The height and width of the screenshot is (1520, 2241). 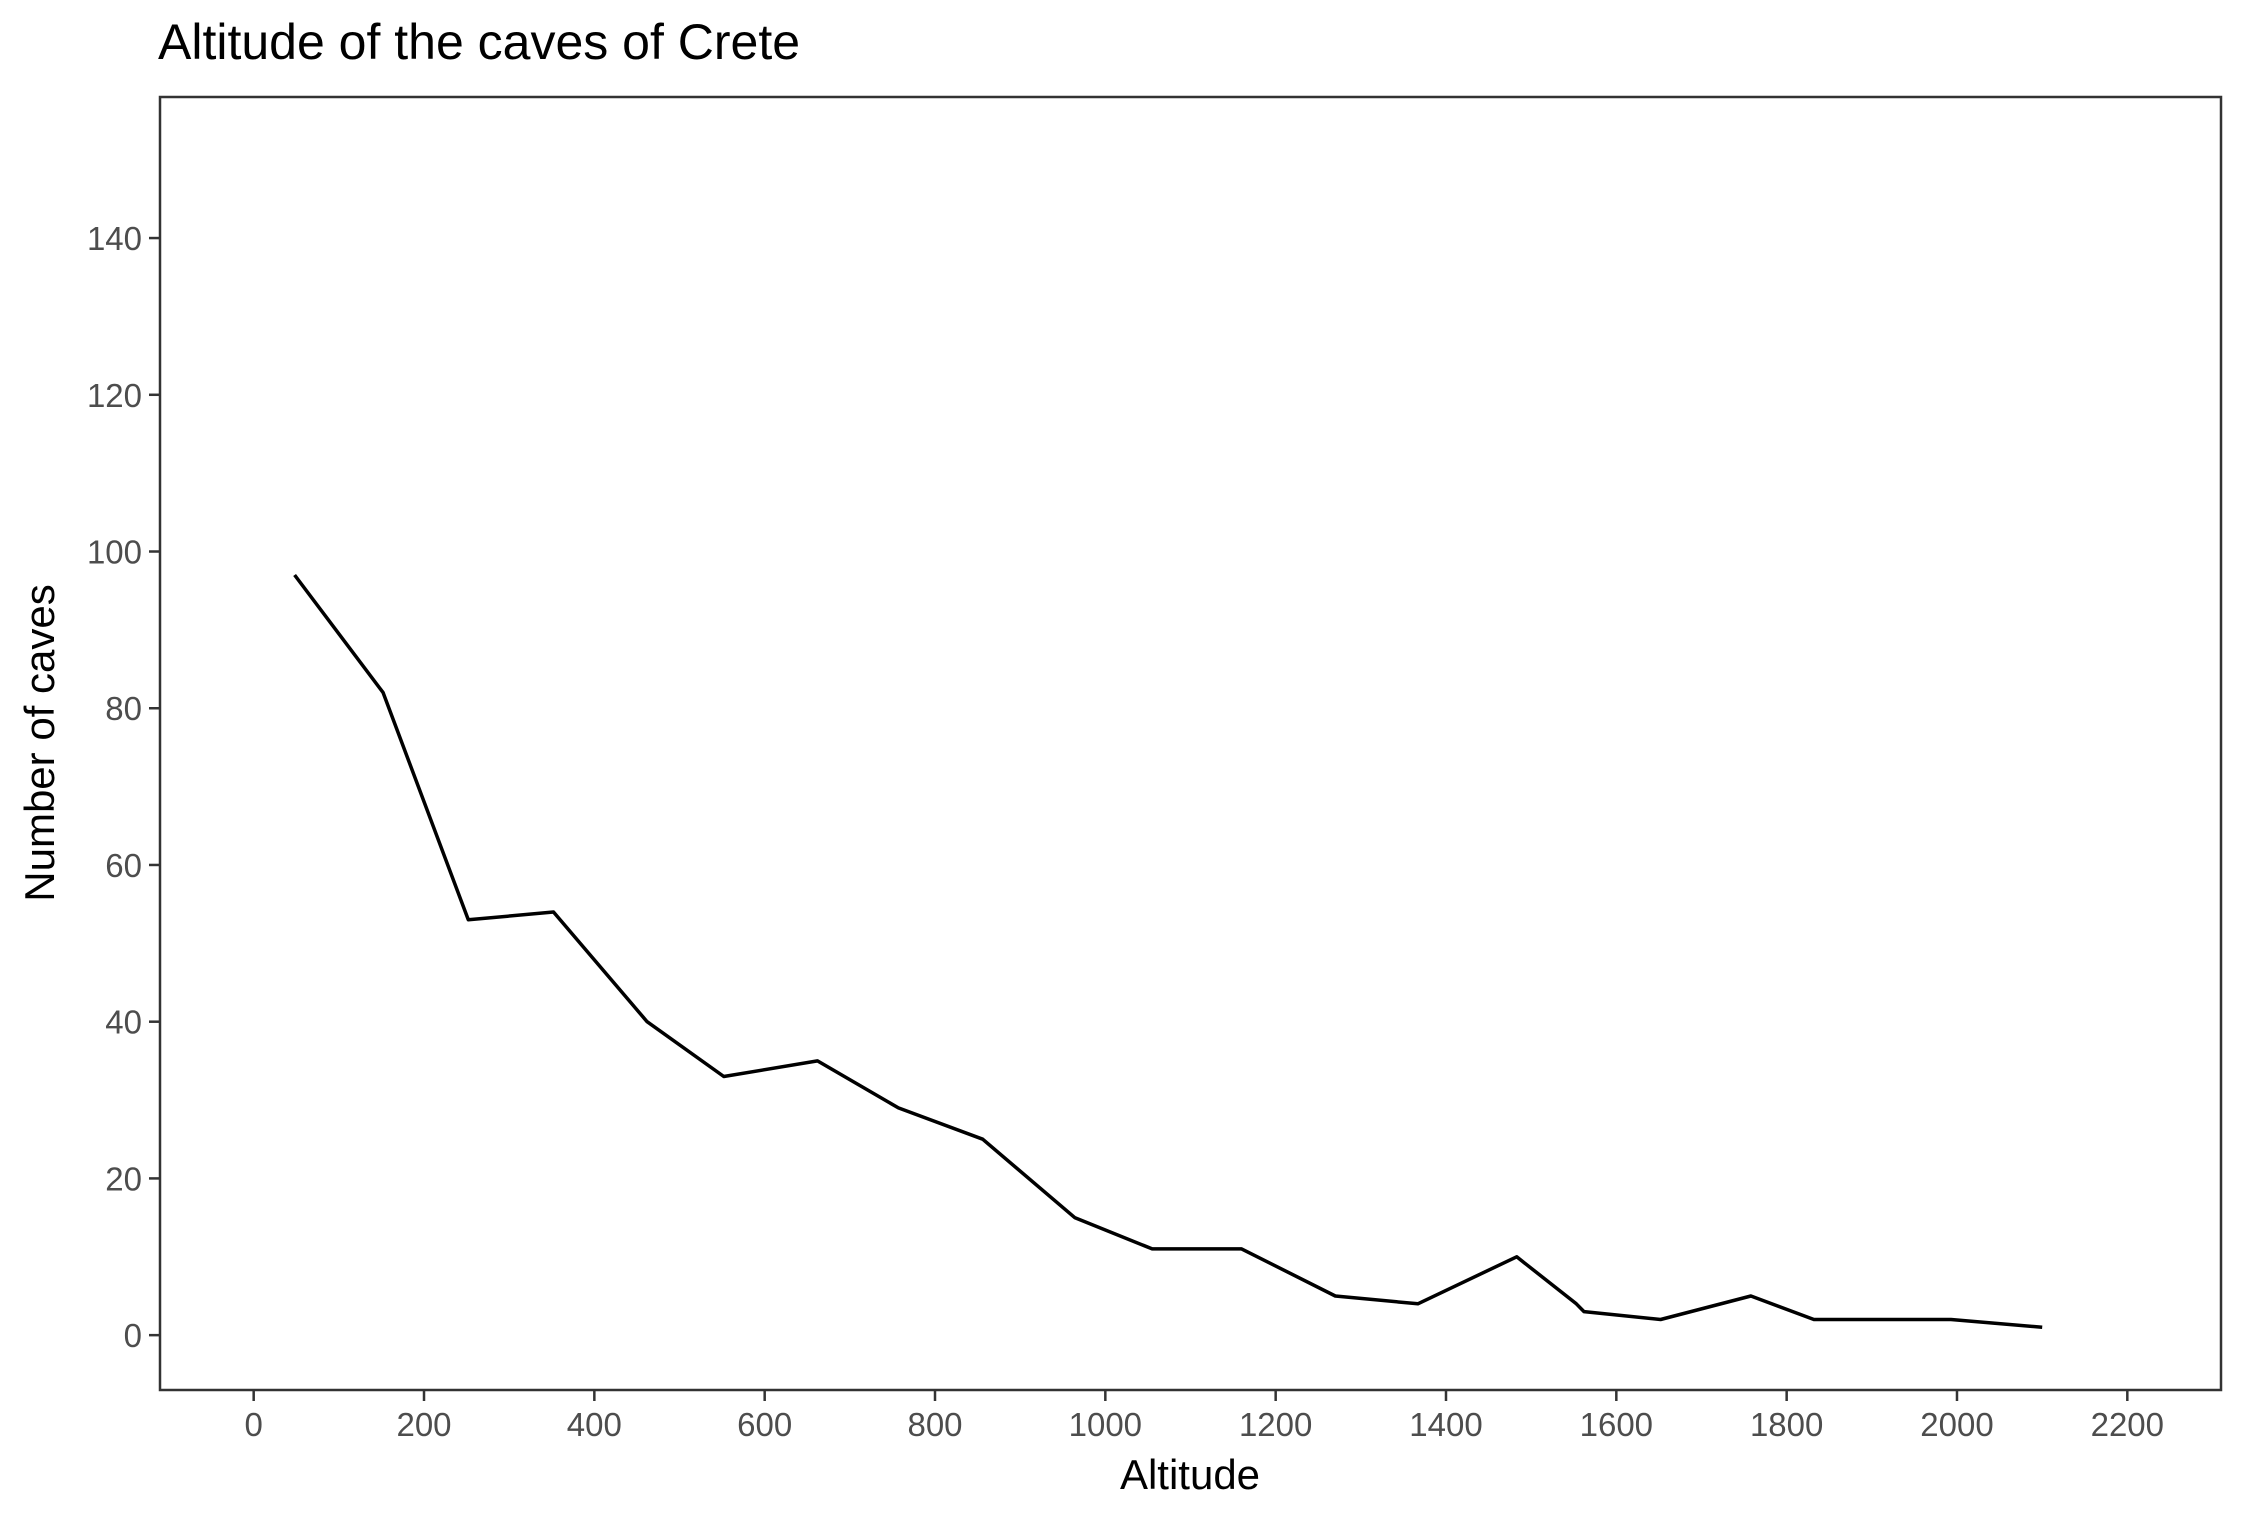 What do you see at coordinates (423, 1424) in the screenshot?
I see `x-tick-label: 200` at bounding box center [423, 1424].